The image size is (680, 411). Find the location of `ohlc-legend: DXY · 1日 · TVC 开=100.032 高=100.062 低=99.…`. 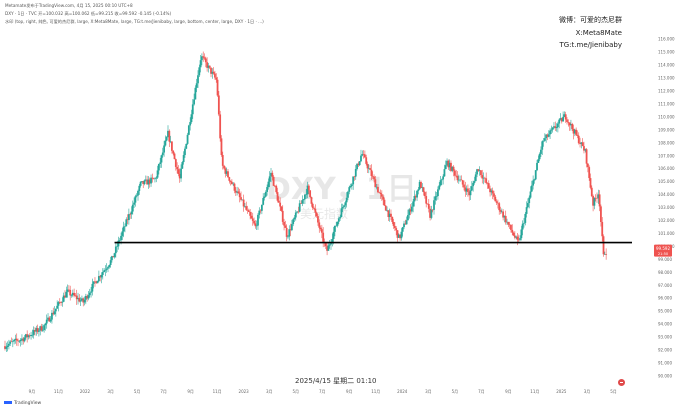

ohlc-legend: DXY · 1日 · TVC 开=100.032 高=100.062 低=99.… is located at coordinates (88, 13).